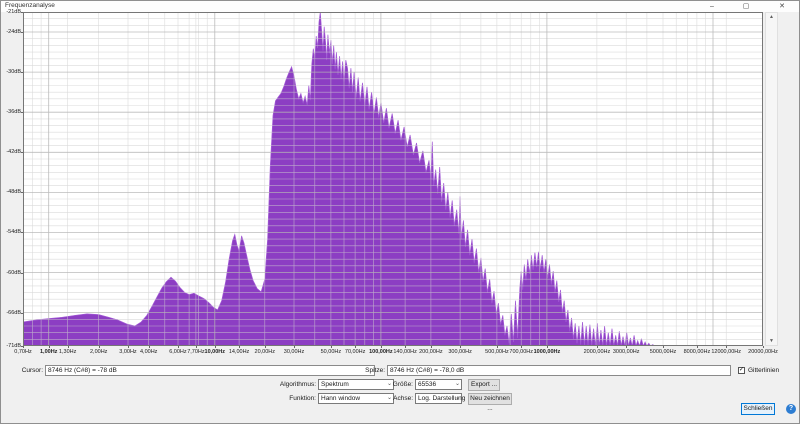  Describe the element at coordinates (265, 352) in the screenshot. I see `x-tick-label: 20,00Hz` at that location.